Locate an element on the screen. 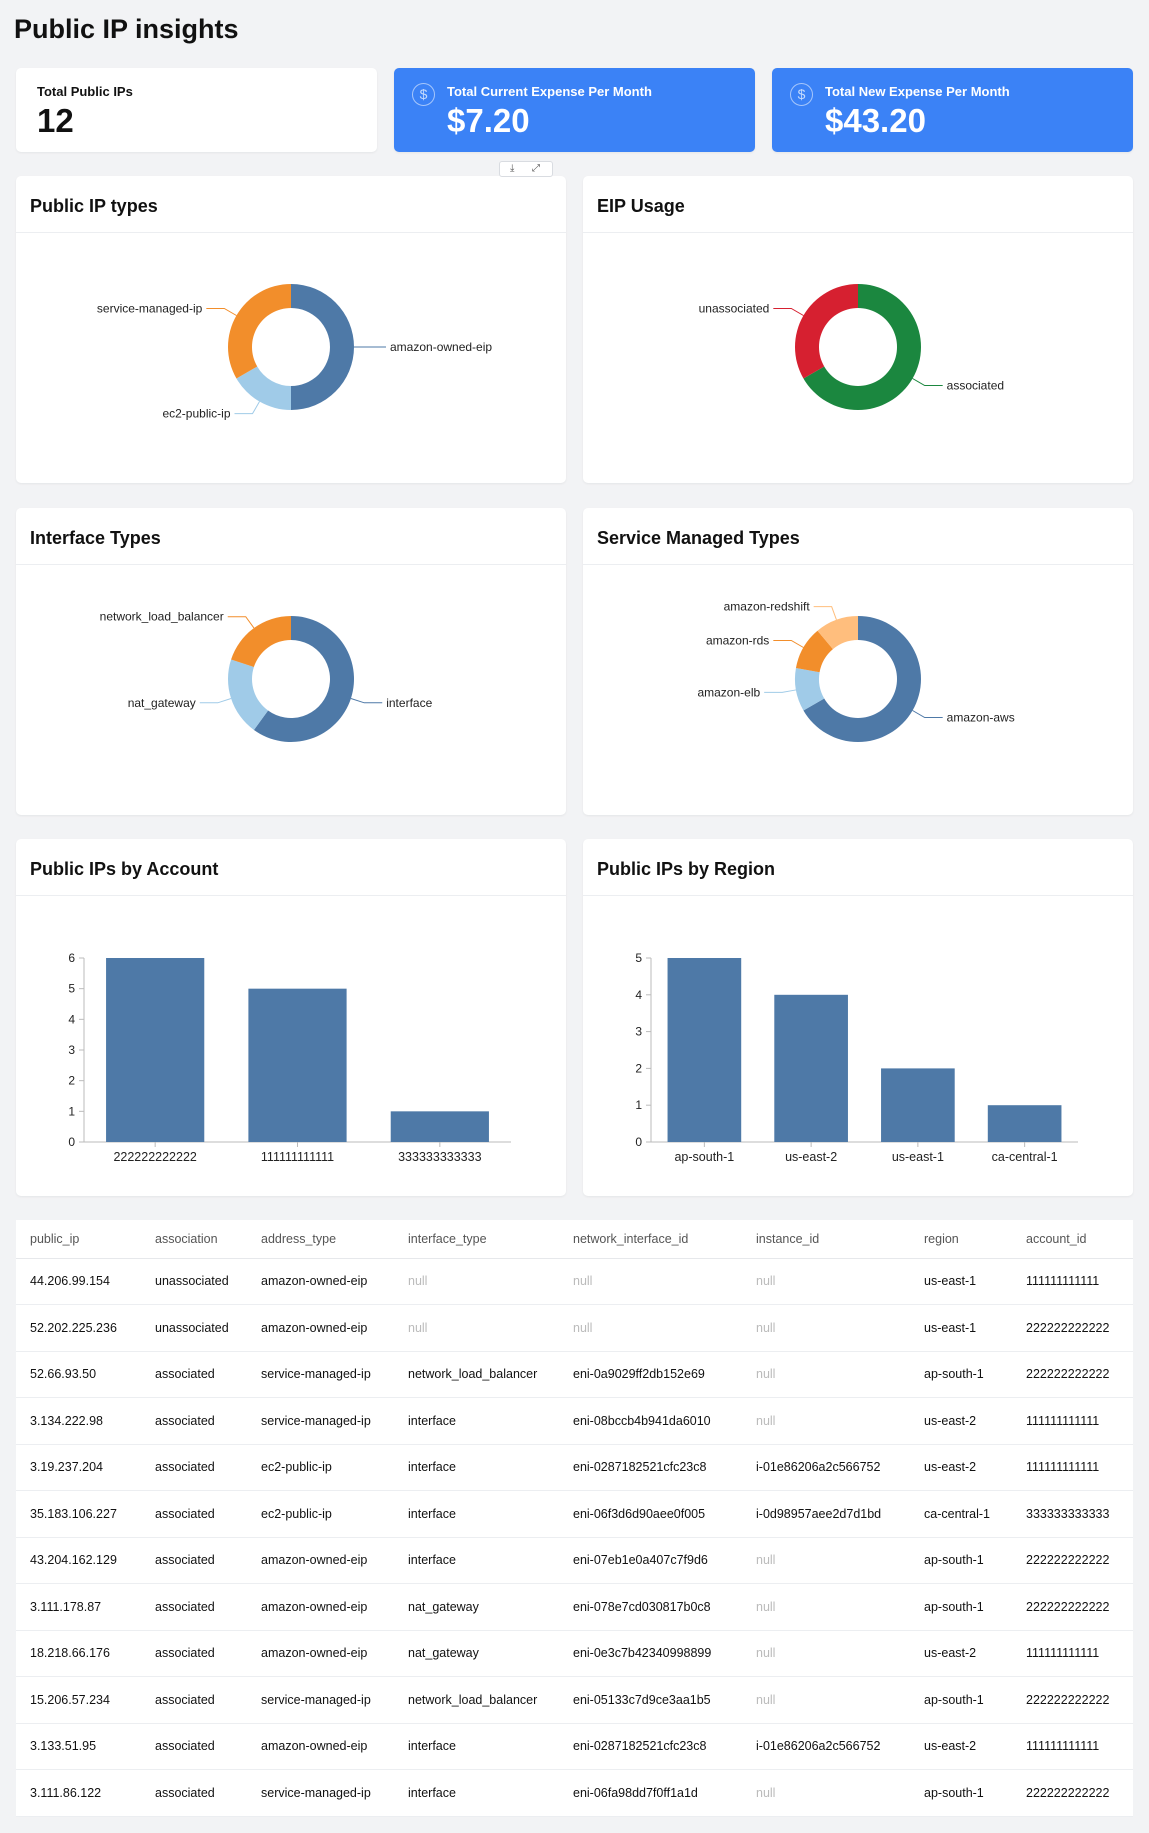  cell-public-ip: 3.134.222.98 is located at coordinates (78, 1421).